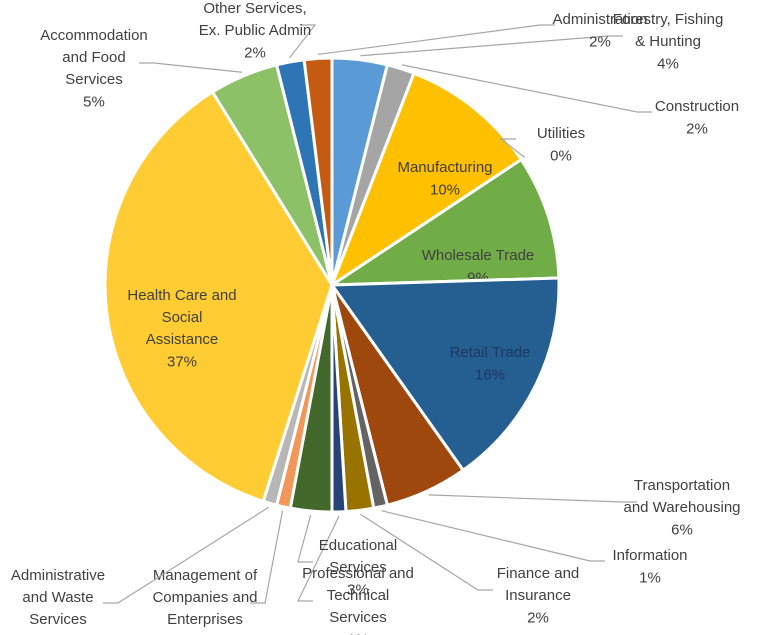  I want to click on slice-label: Utilities, so click(561, 133).